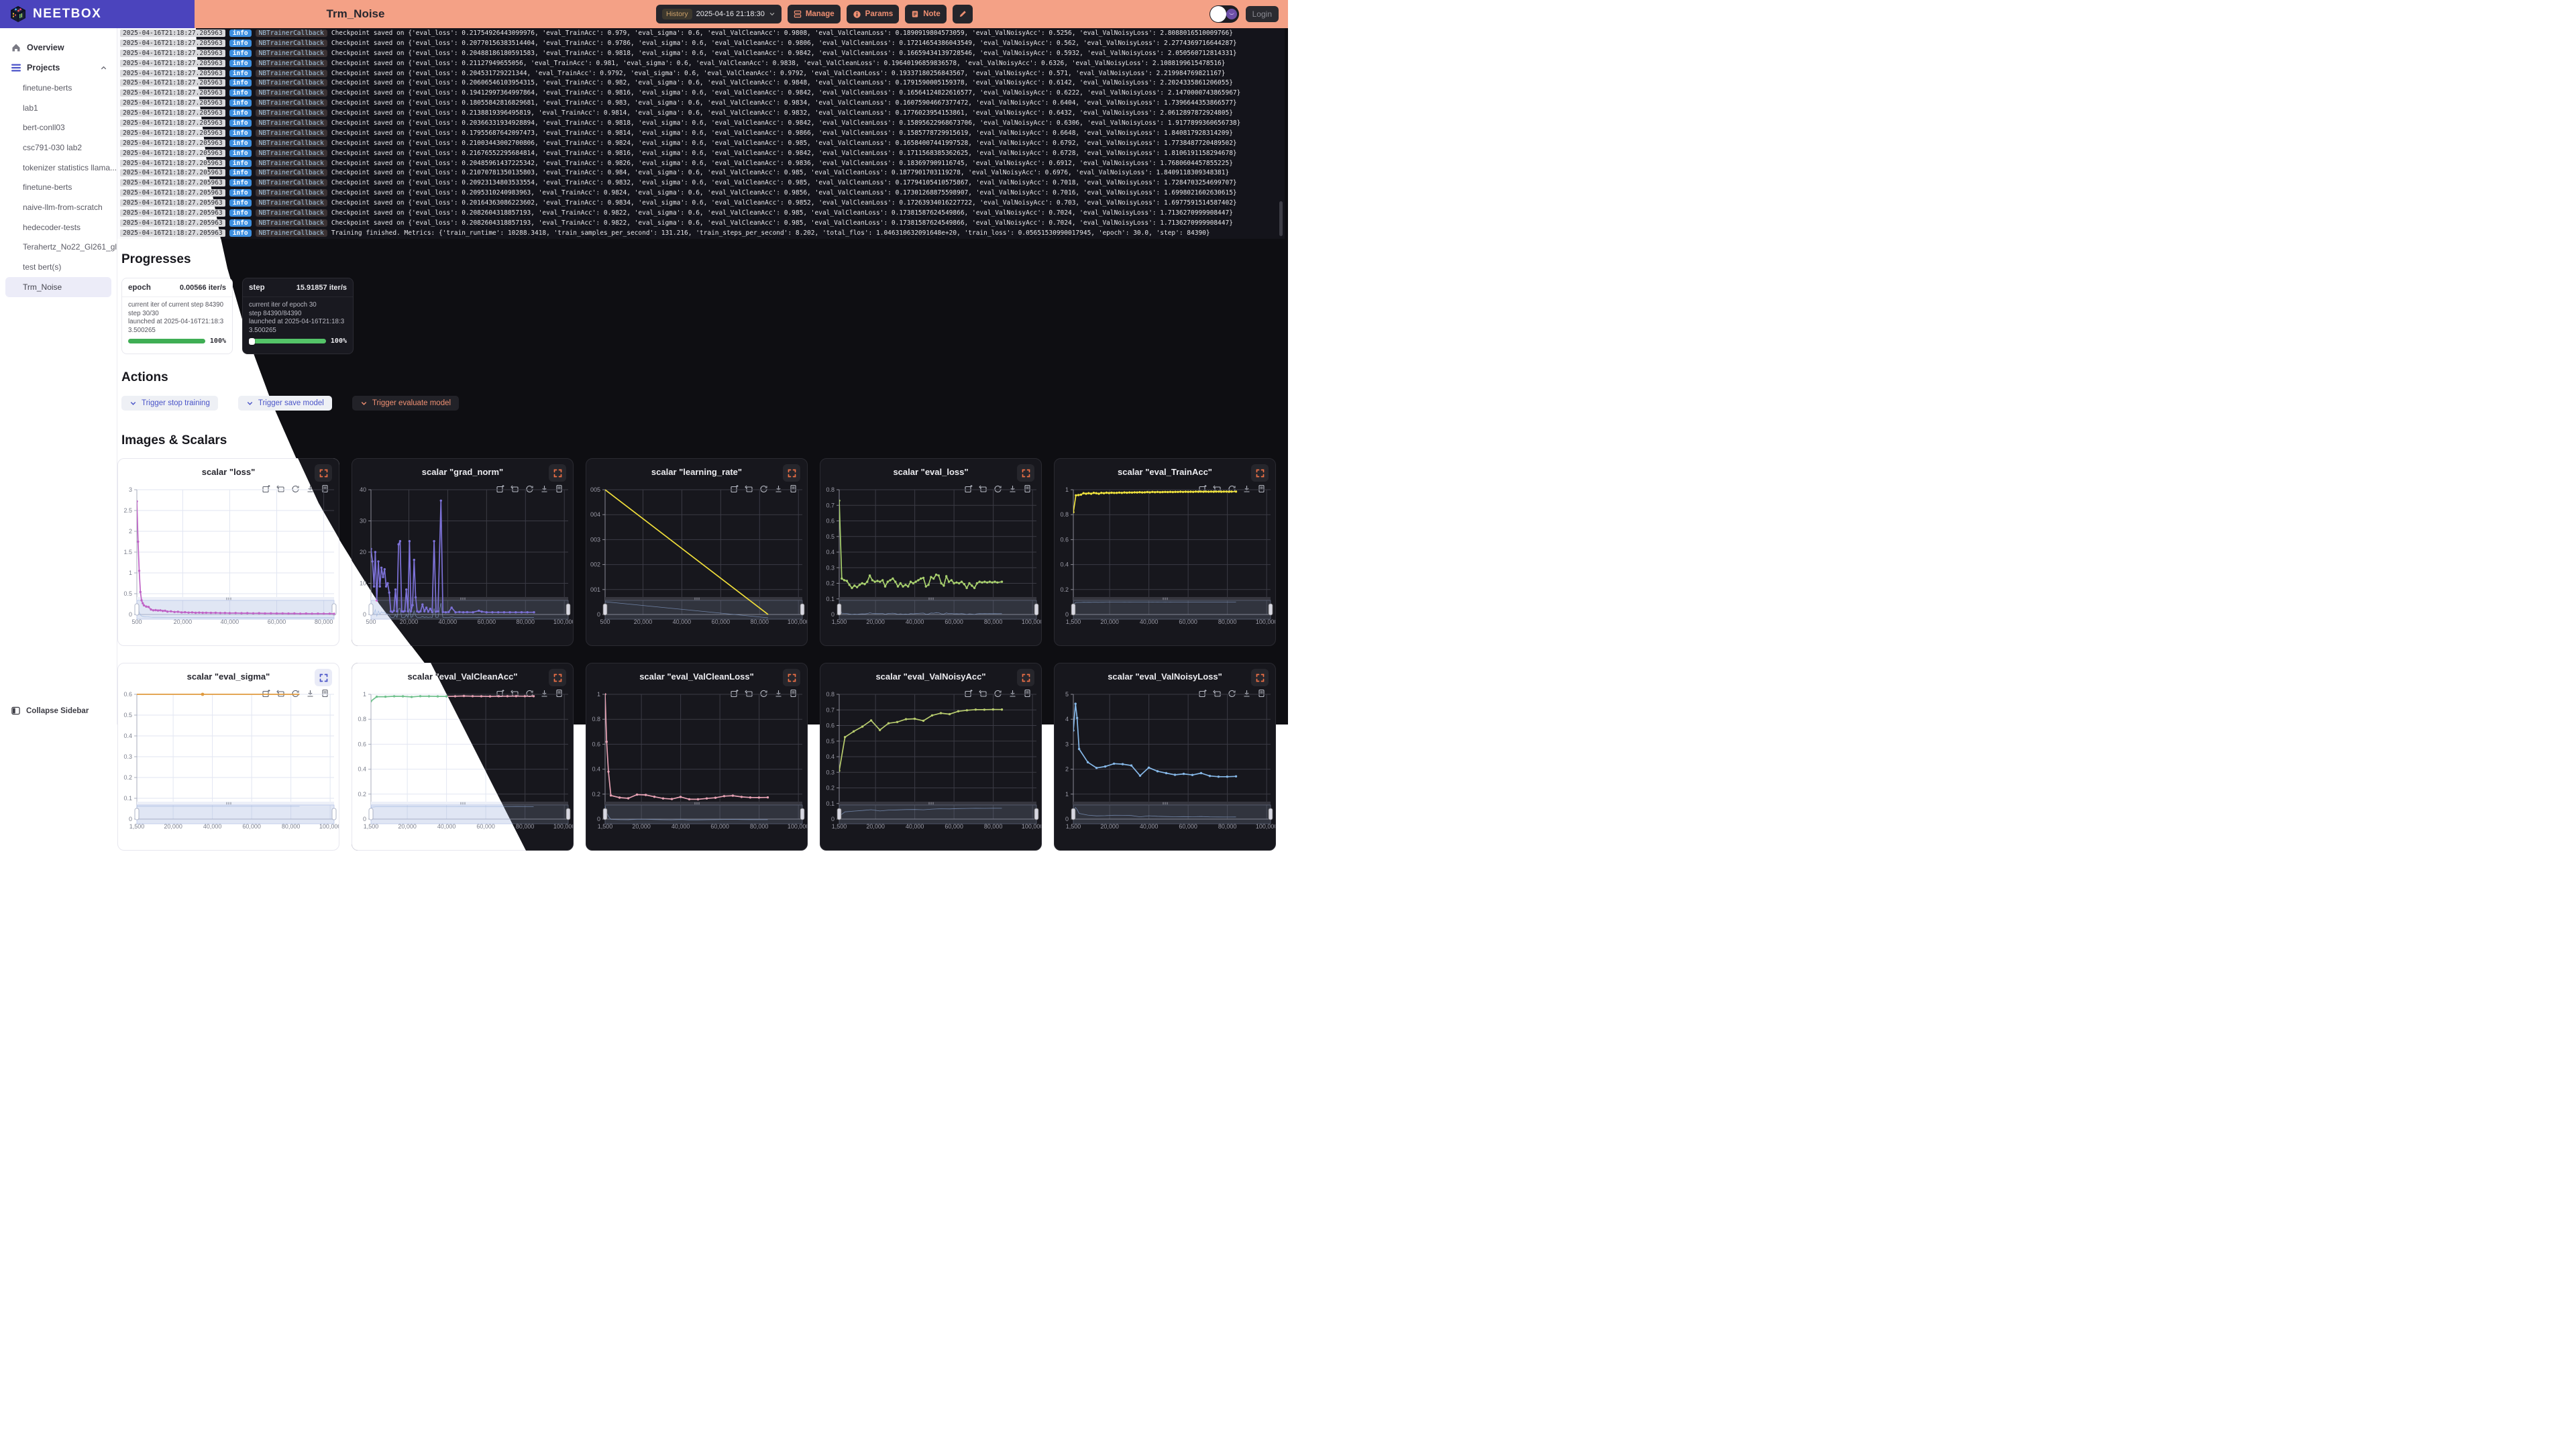  Describe the element at coordinates (169, 403) in the screenshot. I see `action-button-trigger-stop-training: Trigger stop training` at that location.